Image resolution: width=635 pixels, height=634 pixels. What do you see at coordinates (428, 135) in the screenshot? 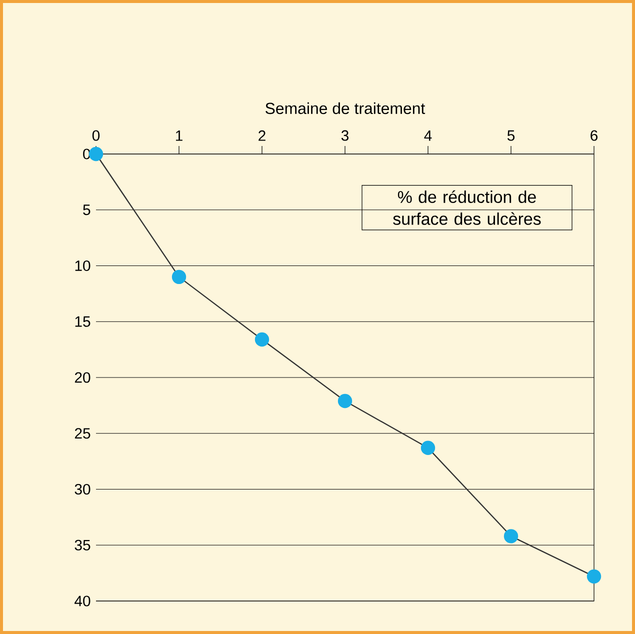
I see `x-tick-label: 4` at bounding box center [428, 135].